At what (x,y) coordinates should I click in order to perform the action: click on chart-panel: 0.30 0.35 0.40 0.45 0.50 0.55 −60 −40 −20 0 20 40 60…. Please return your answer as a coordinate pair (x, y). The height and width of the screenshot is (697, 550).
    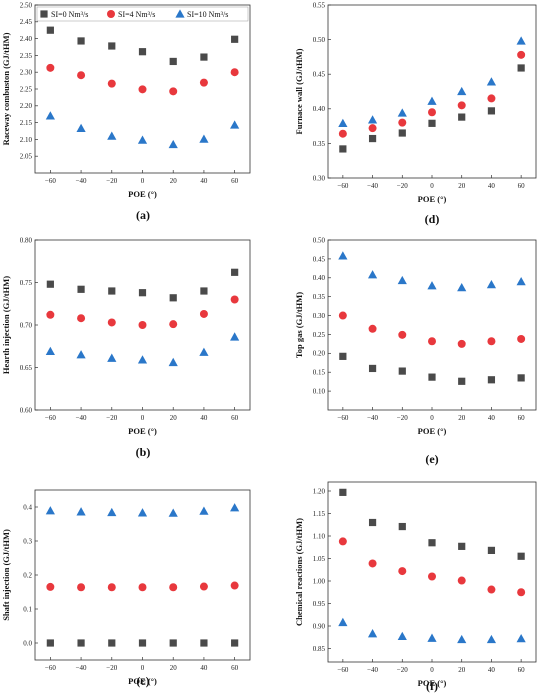
    Looking at the image, I should click on (415, 113).